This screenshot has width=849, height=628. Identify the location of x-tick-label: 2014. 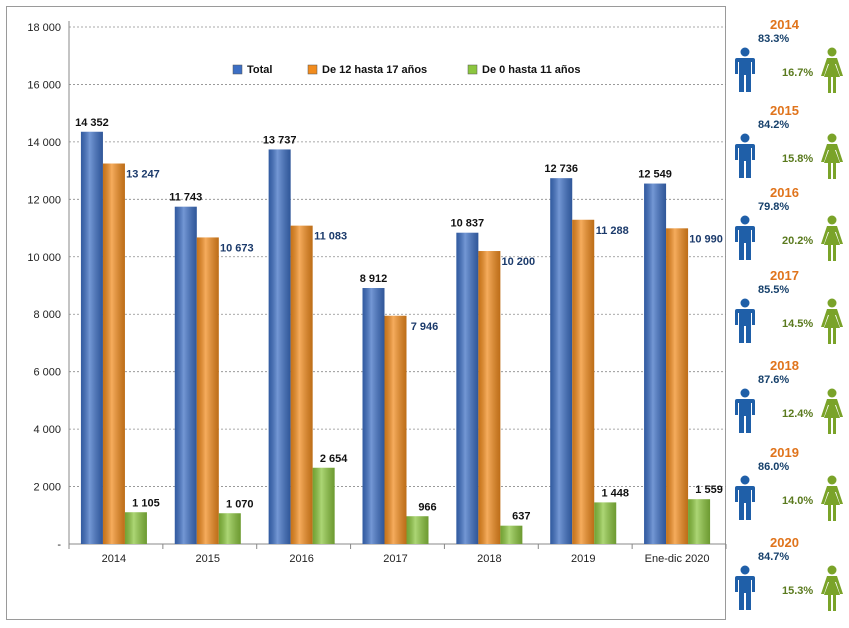
(114, 559).